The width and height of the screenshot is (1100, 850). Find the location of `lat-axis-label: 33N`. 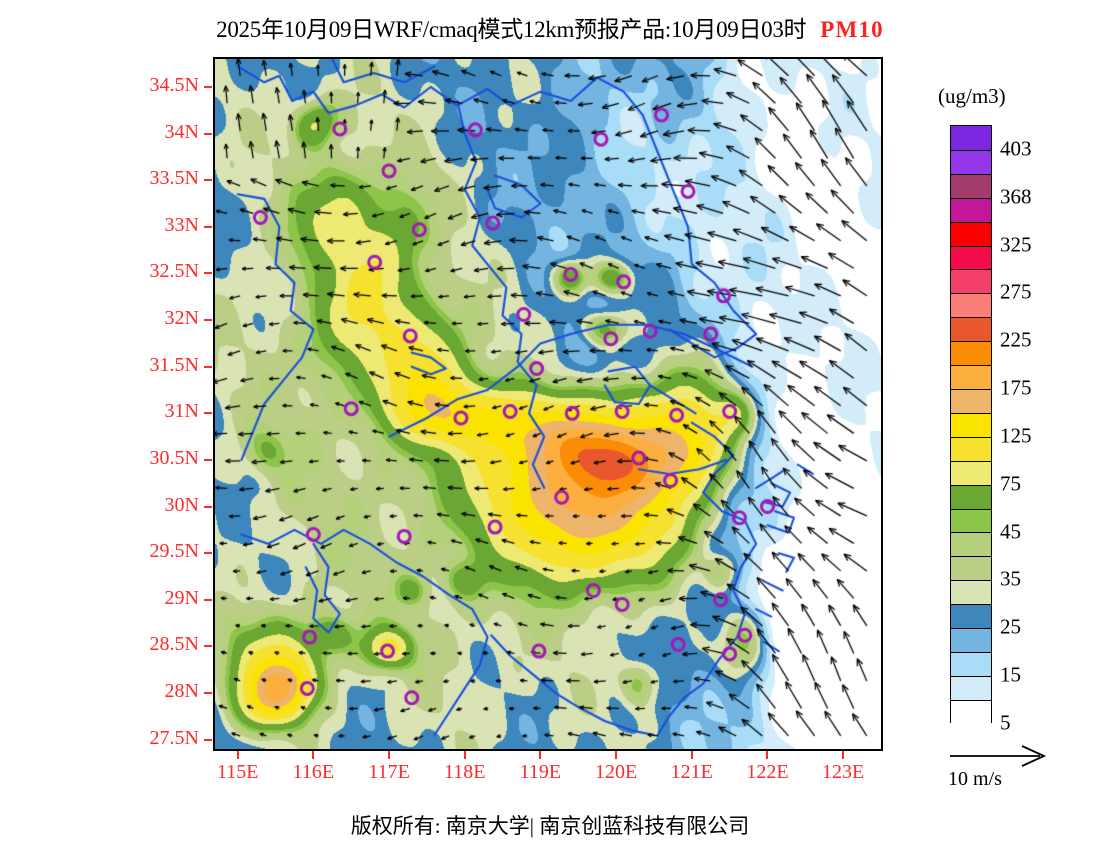

lat-axis-label: 33N is located at coordinates (181, 224).